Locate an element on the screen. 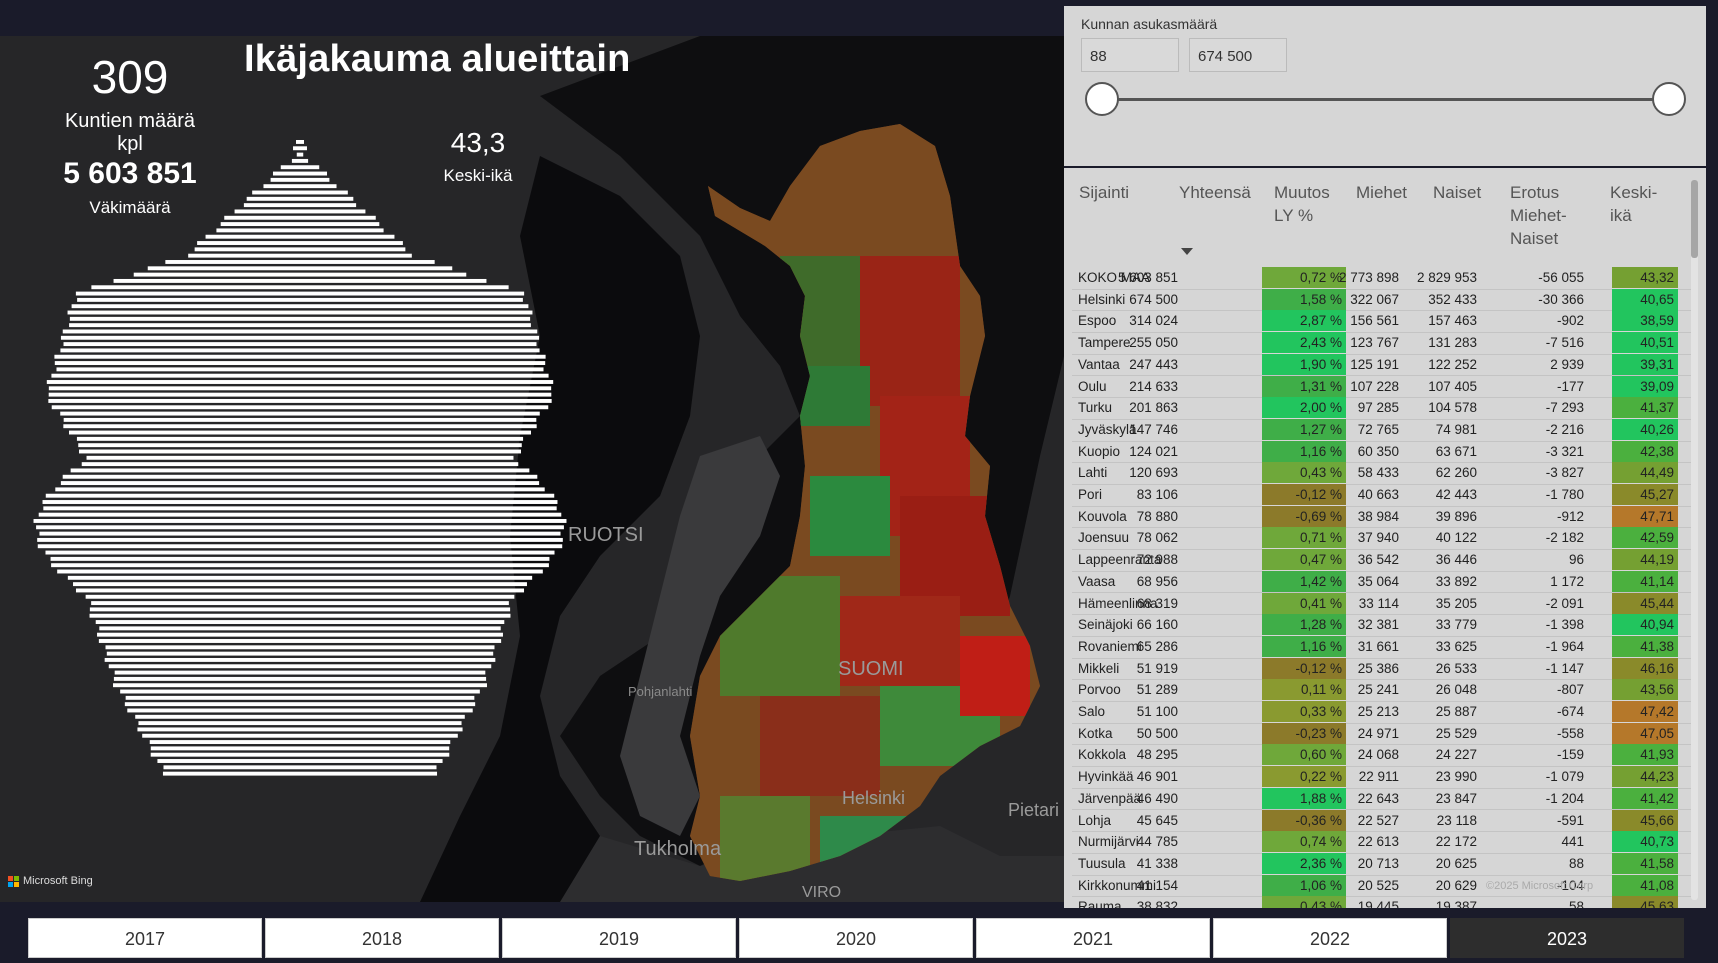  map-label-tukholma: Tukholma is located at coordinates (678, 849).